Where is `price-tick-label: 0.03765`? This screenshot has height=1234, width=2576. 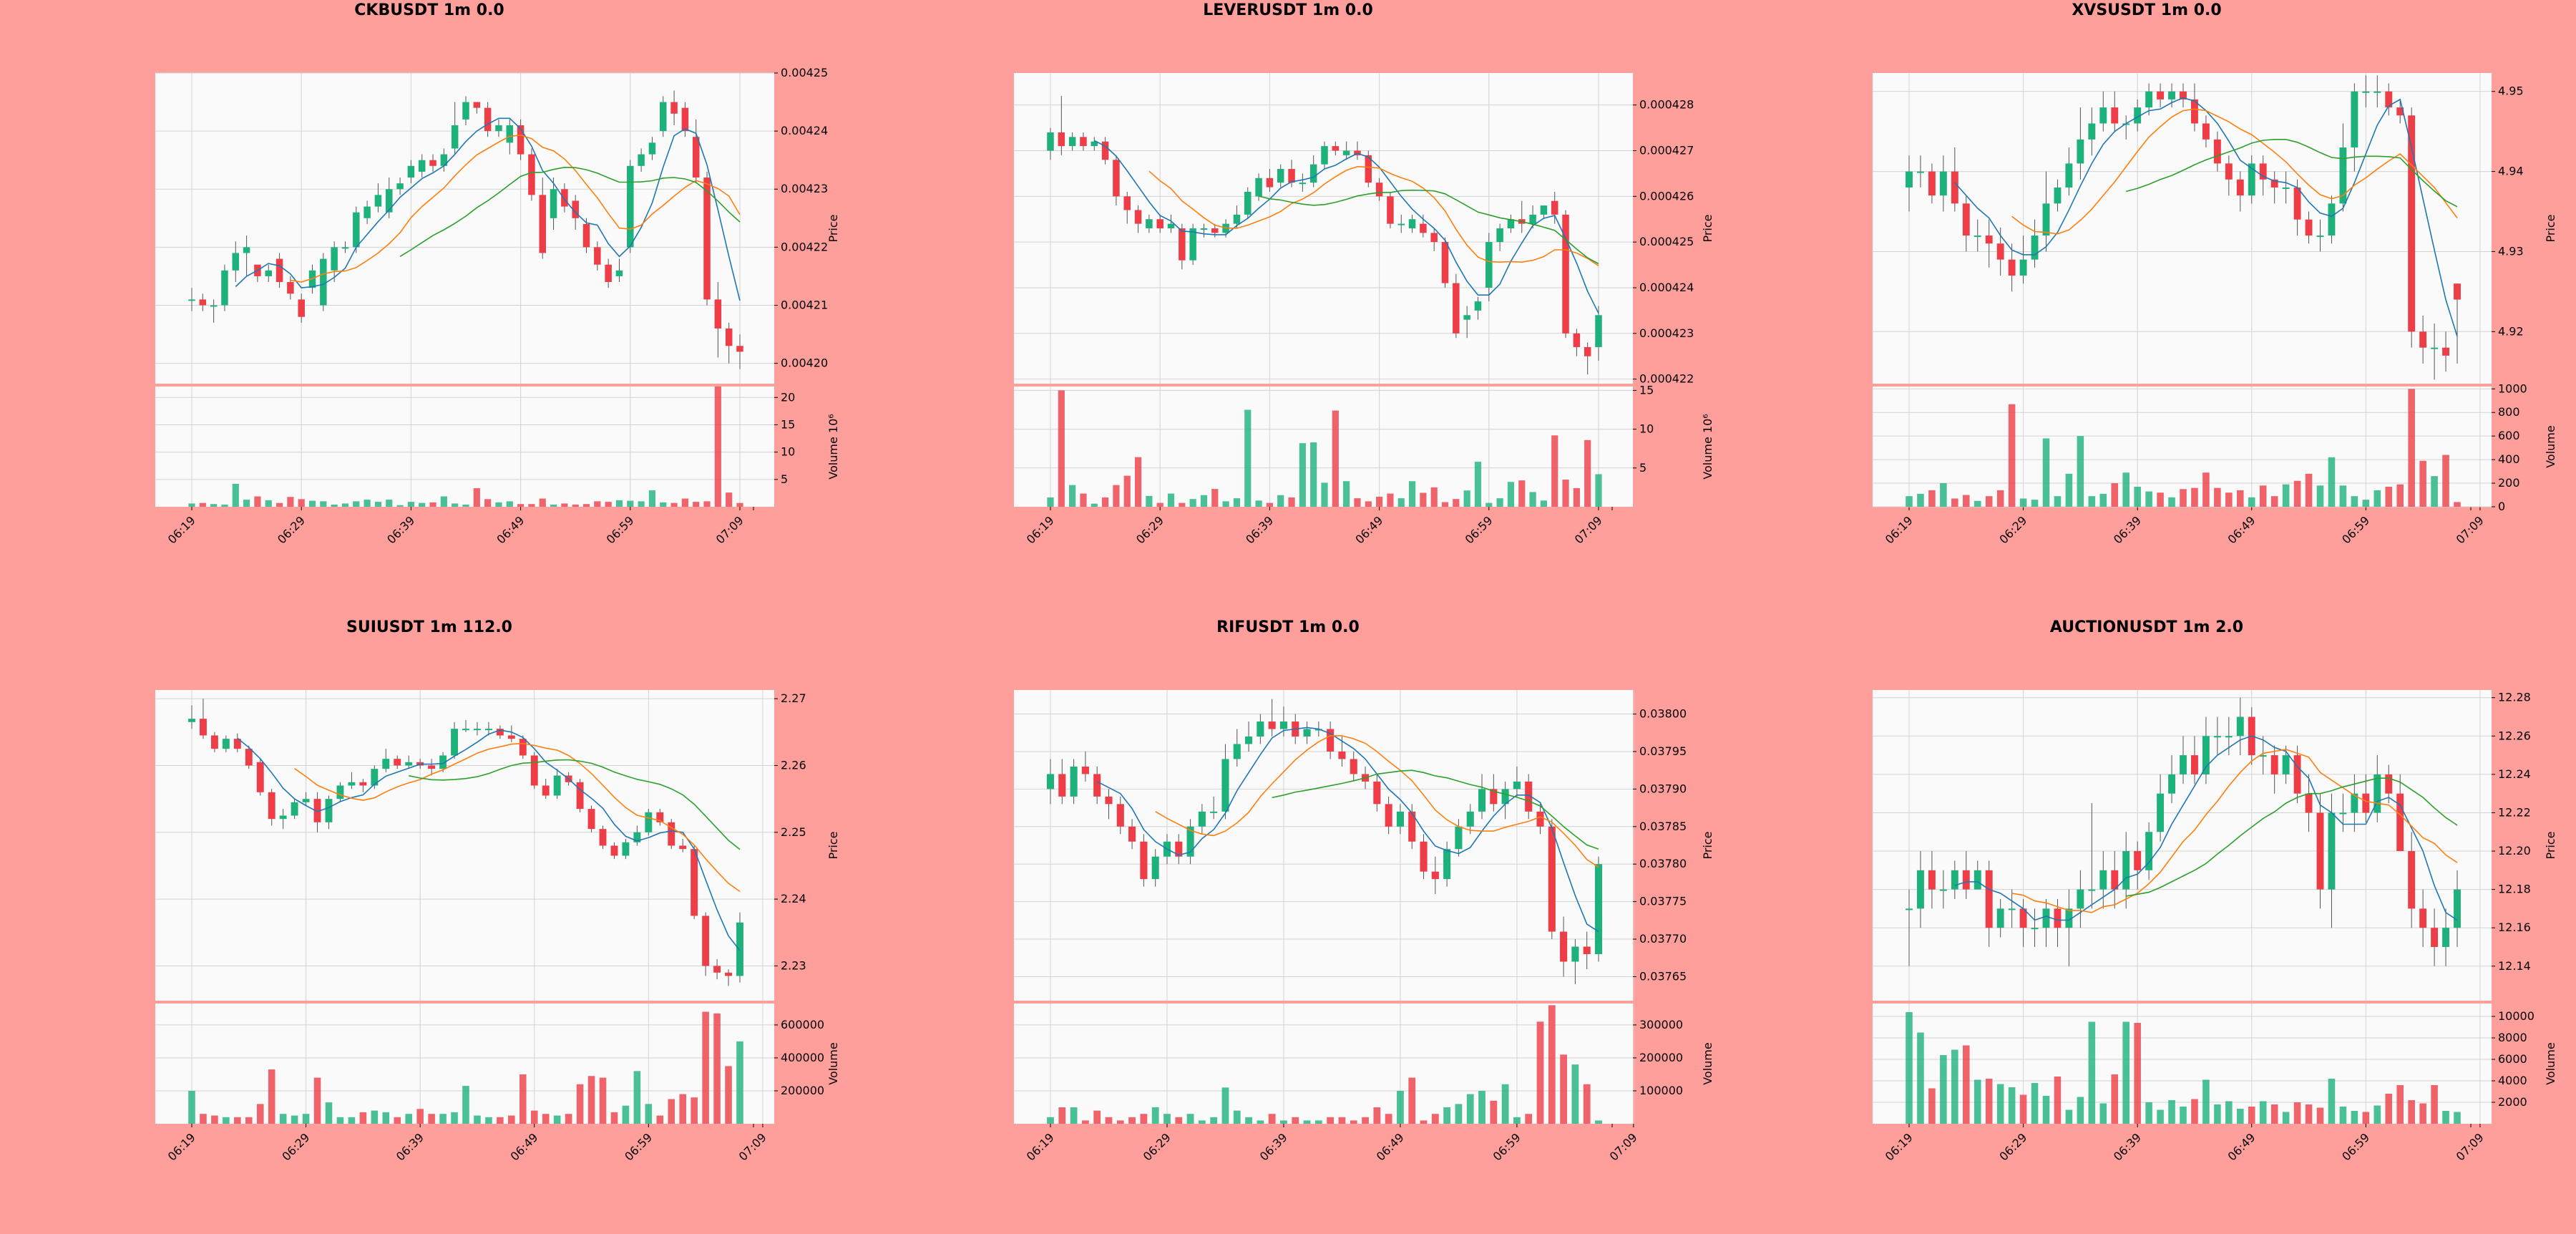
price-tick-label: 0.03765 is located at coordinates (1663, 976).